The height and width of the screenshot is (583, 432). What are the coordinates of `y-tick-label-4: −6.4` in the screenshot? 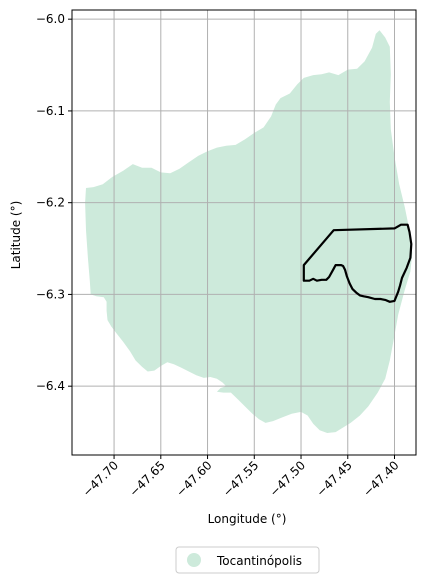 It's located at (50, 386).